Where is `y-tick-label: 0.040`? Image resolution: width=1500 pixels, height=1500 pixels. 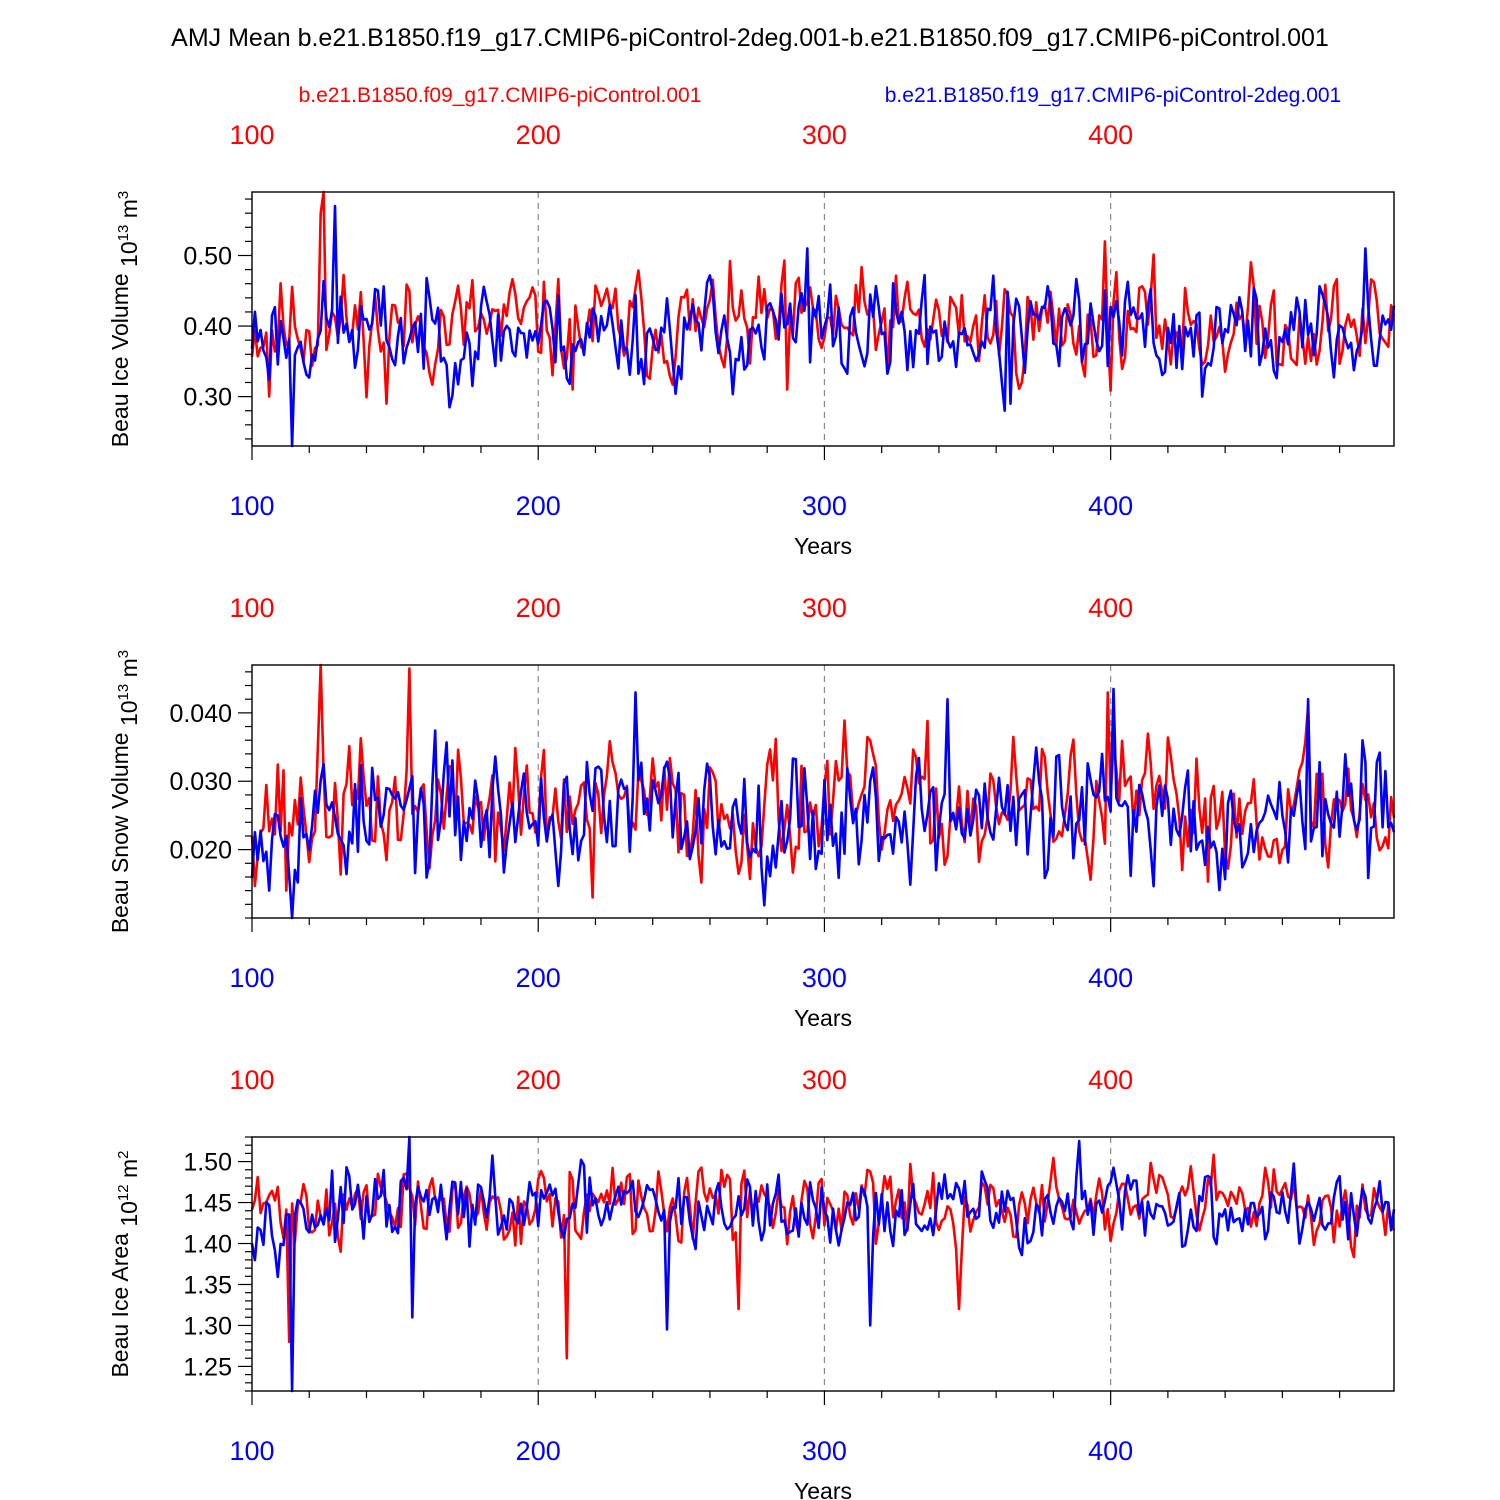 y-tick-label: 0.040 is located at coordinates (200, 714).